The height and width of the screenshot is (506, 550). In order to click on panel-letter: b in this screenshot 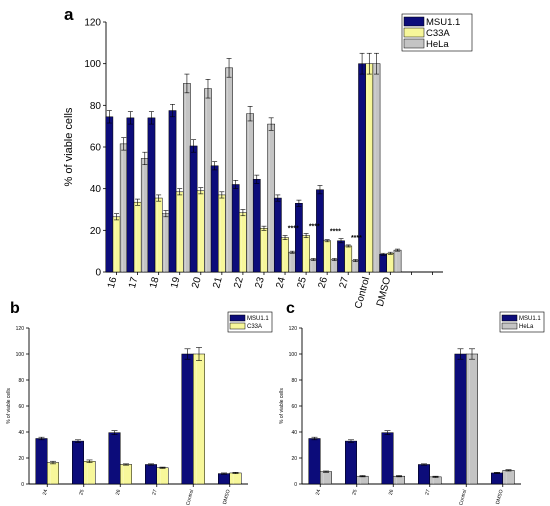, I will do `click(15, 308)`.